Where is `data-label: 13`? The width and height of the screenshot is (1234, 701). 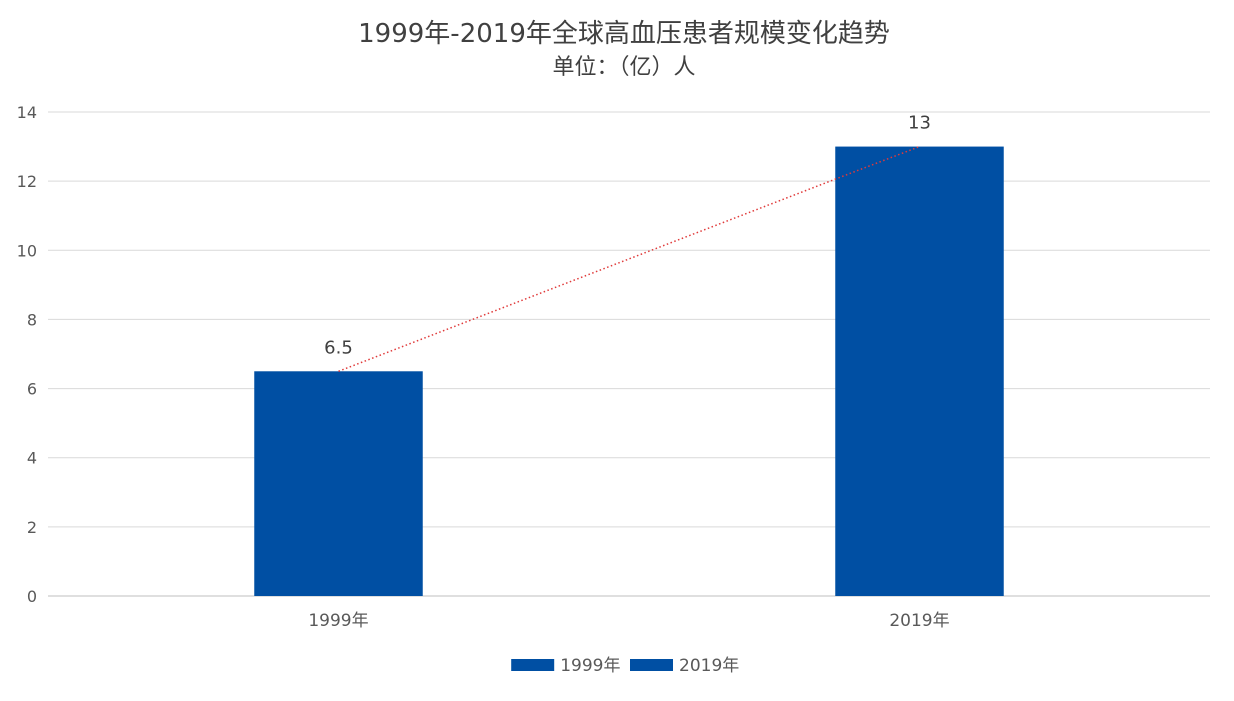
data-label: 13 is located at coordinates (919, 123).